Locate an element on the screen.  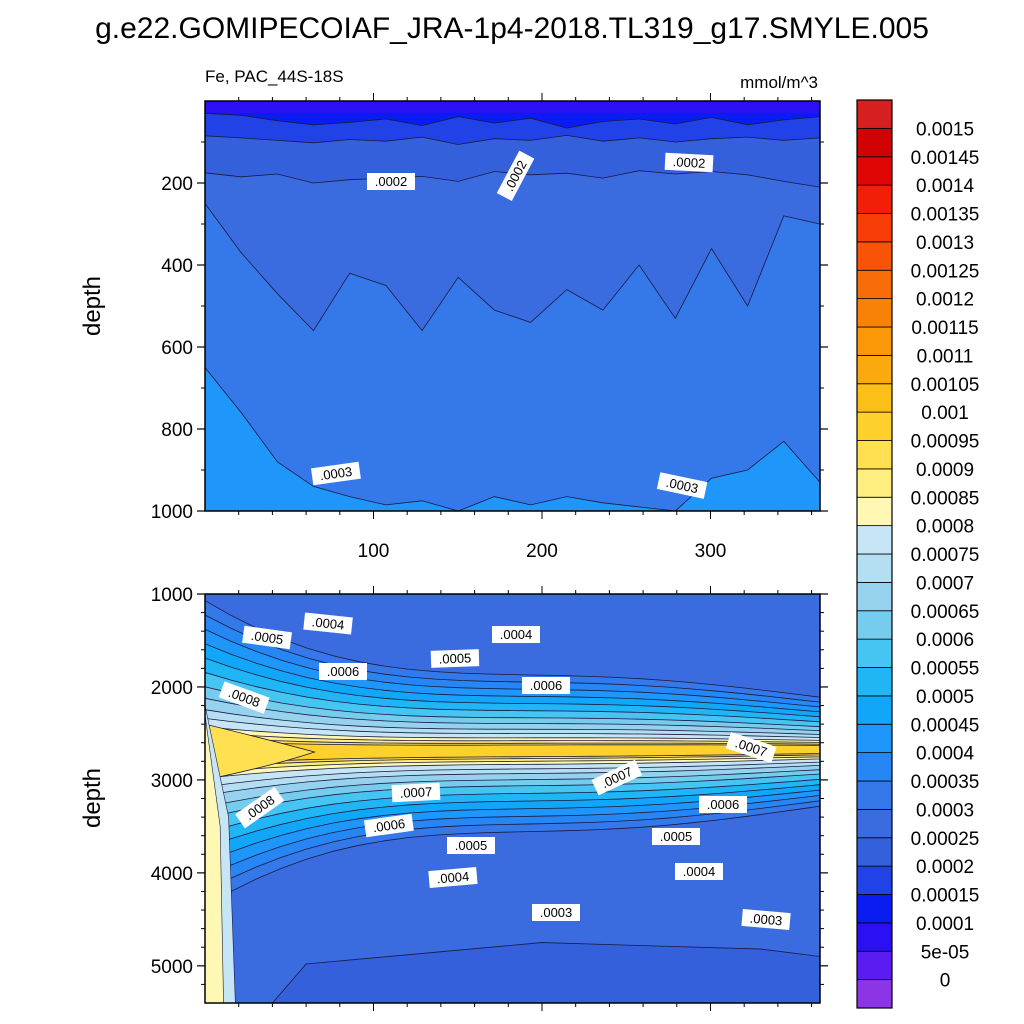
colorbar-label: 0.0001 is located at coordinates (945, 924).